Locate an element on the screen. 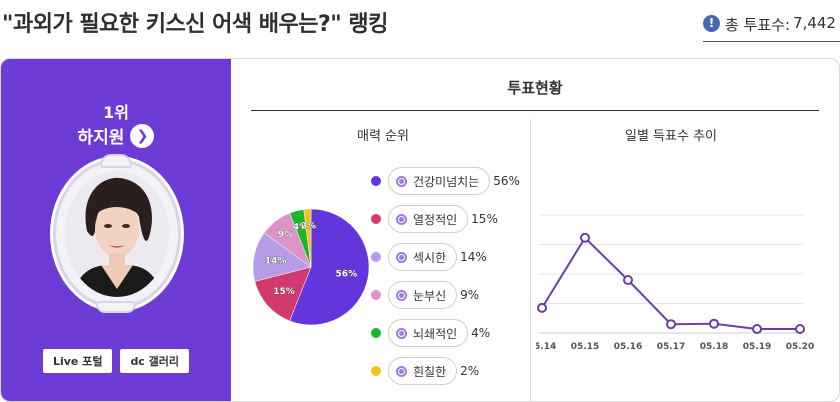 The width and height of the screenshot is (840, 402). legend-option-button: 열정적인 is located at coordinates (428, 219).